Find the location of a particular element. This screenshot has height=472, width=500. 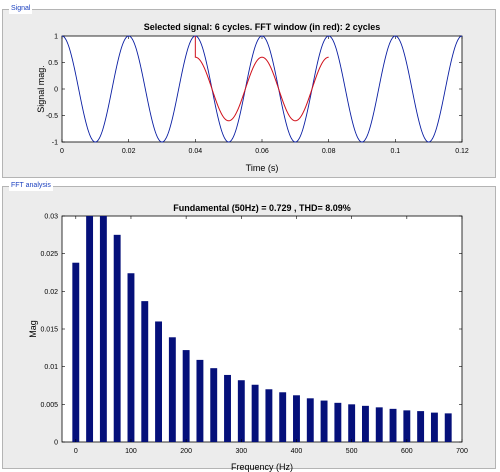

signal-panel-title: Signal is located at coordinates (21, 9).